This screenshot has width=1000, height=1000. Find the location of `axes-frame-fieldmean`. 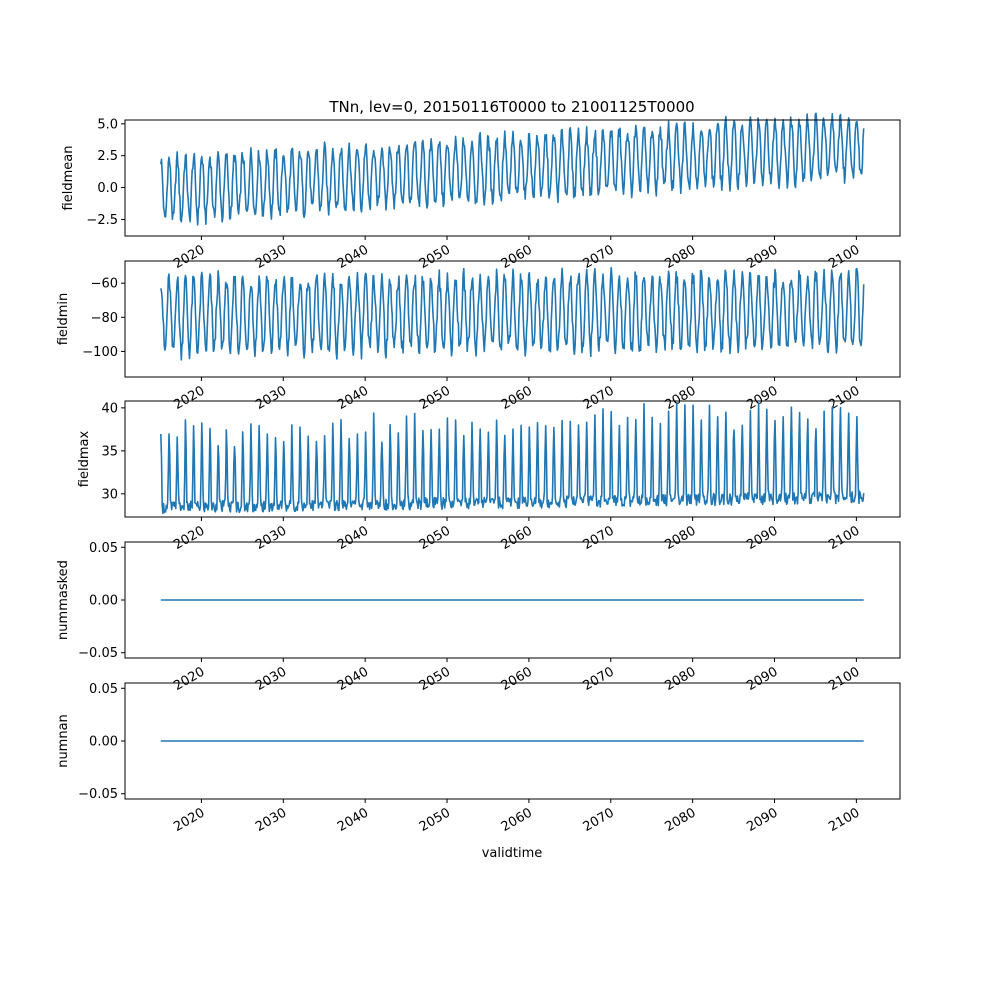

axes-frame-fieldmean is located at coordinates (512, 178).